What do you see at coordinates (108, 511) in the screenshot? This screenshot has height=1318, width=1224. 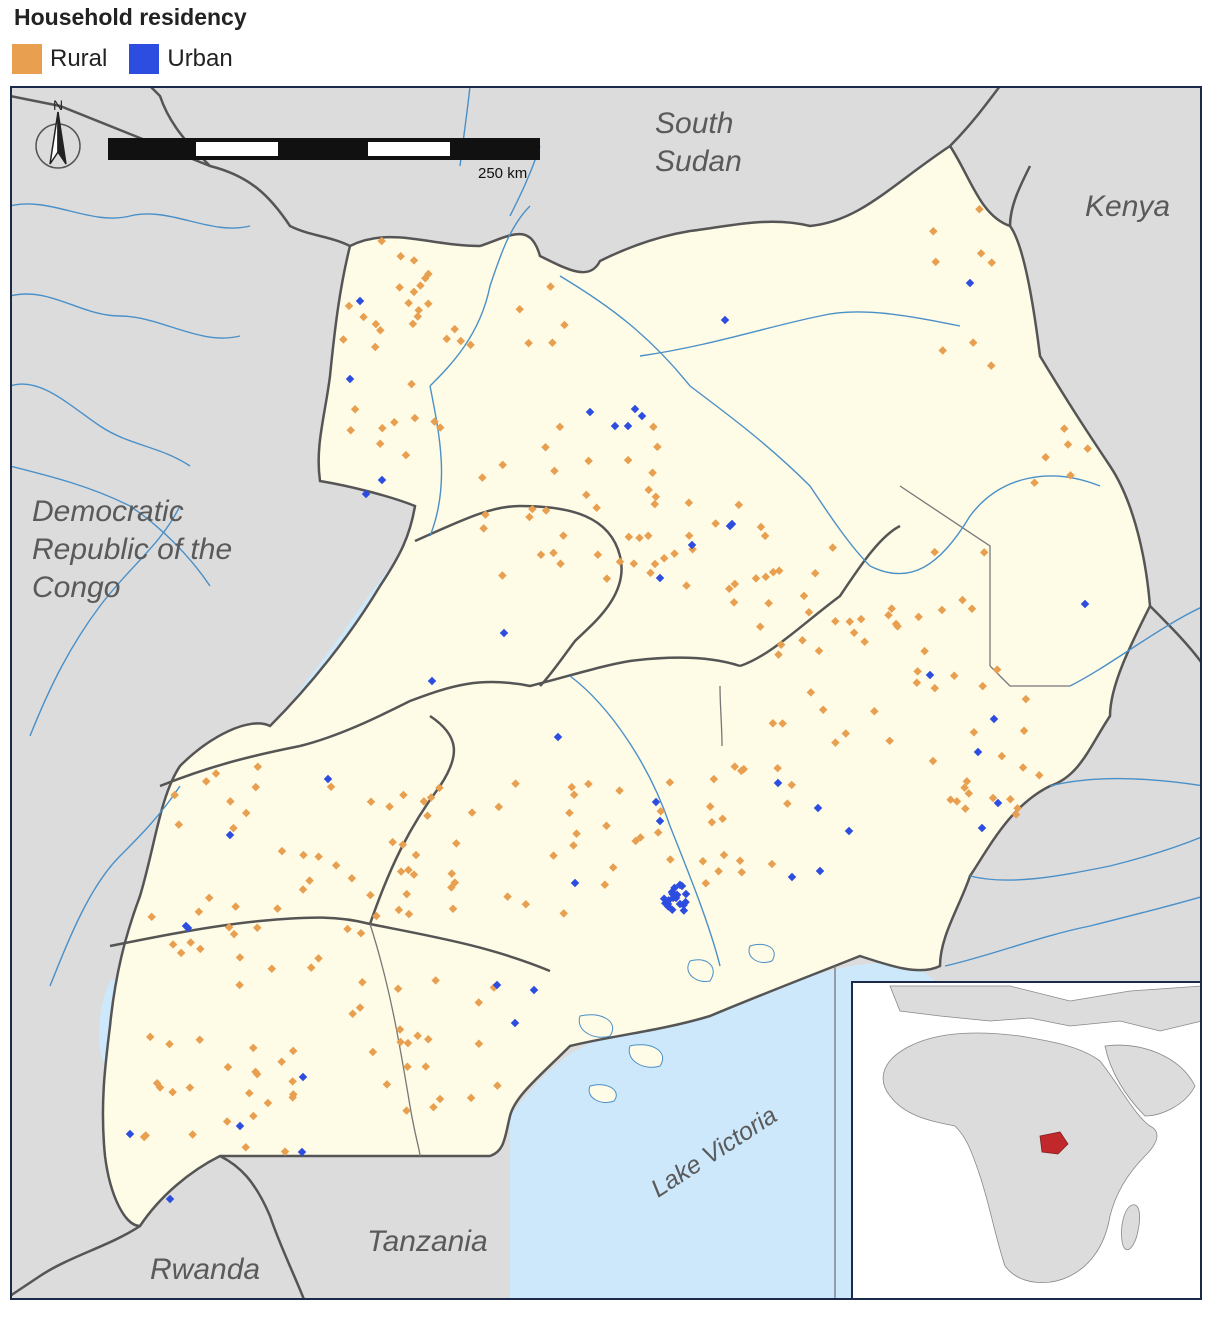 I see `label-drc-1: Democratic` at bounding box center [108, 511].